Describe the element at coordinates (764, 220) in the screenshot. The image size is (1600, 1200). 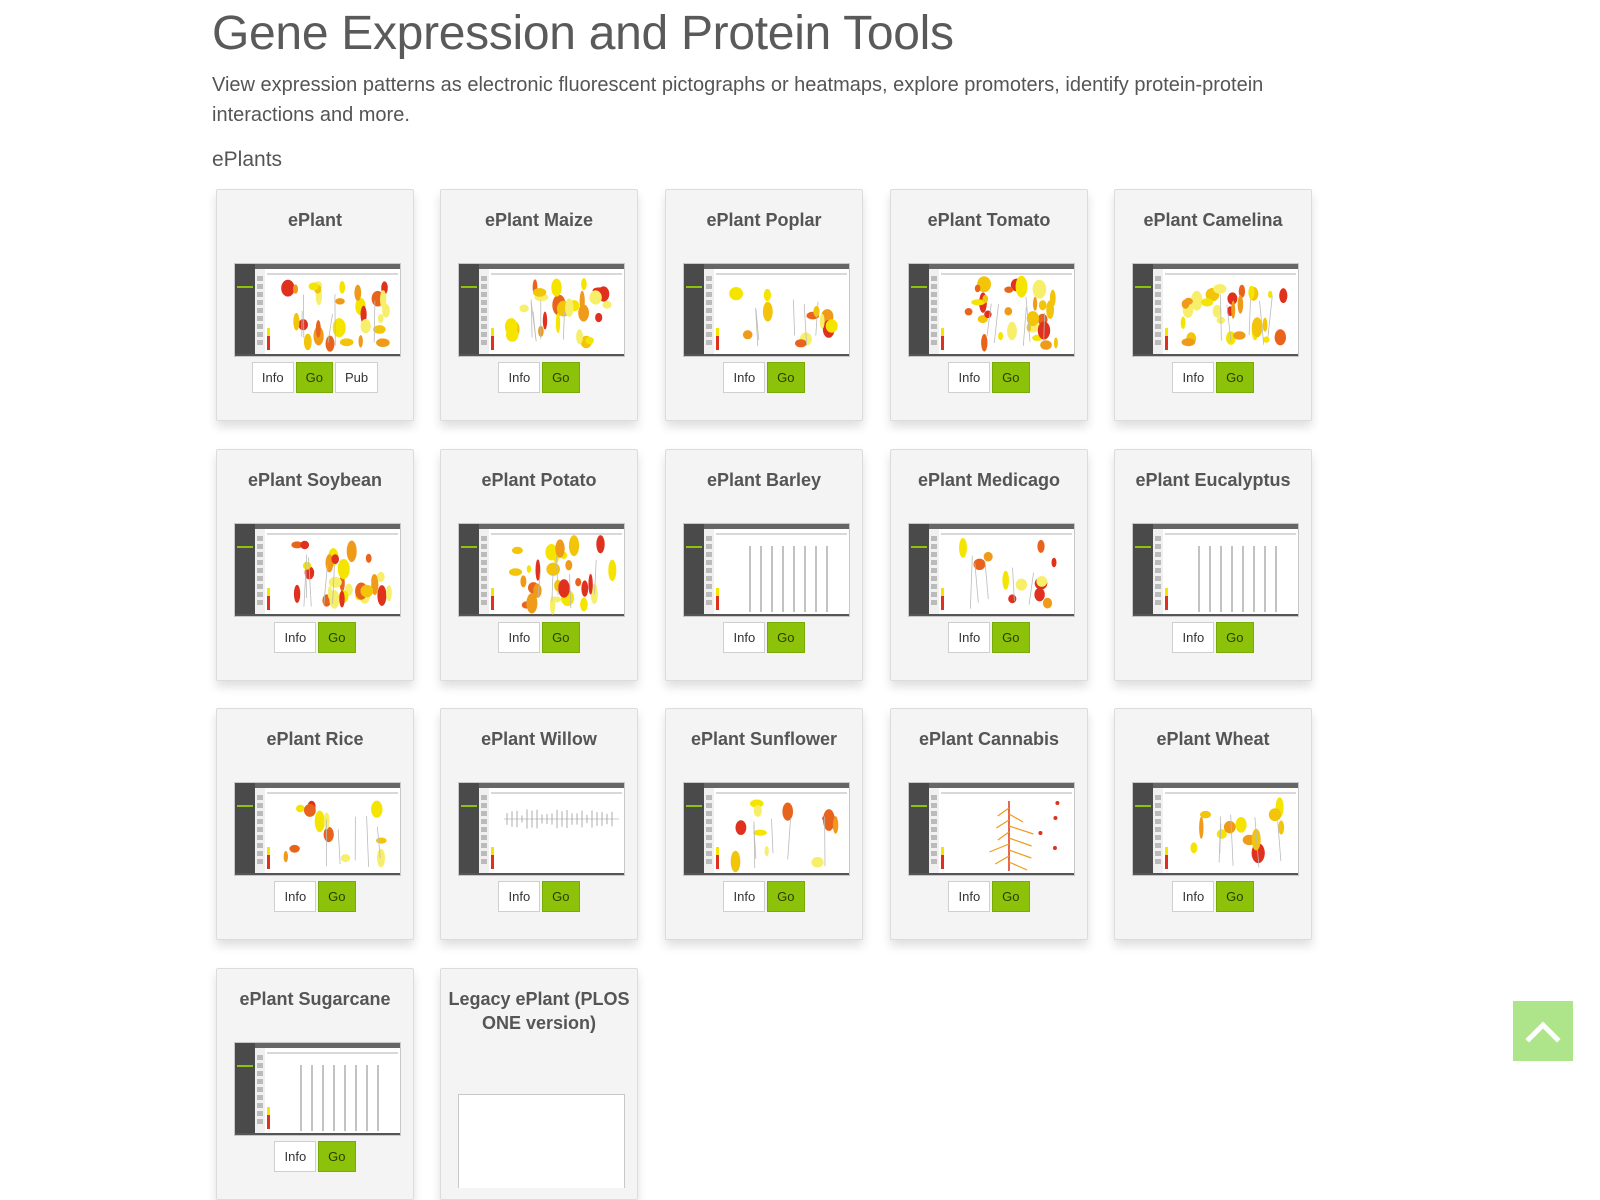
I see `card-title: ePlant Poplar` at that location.